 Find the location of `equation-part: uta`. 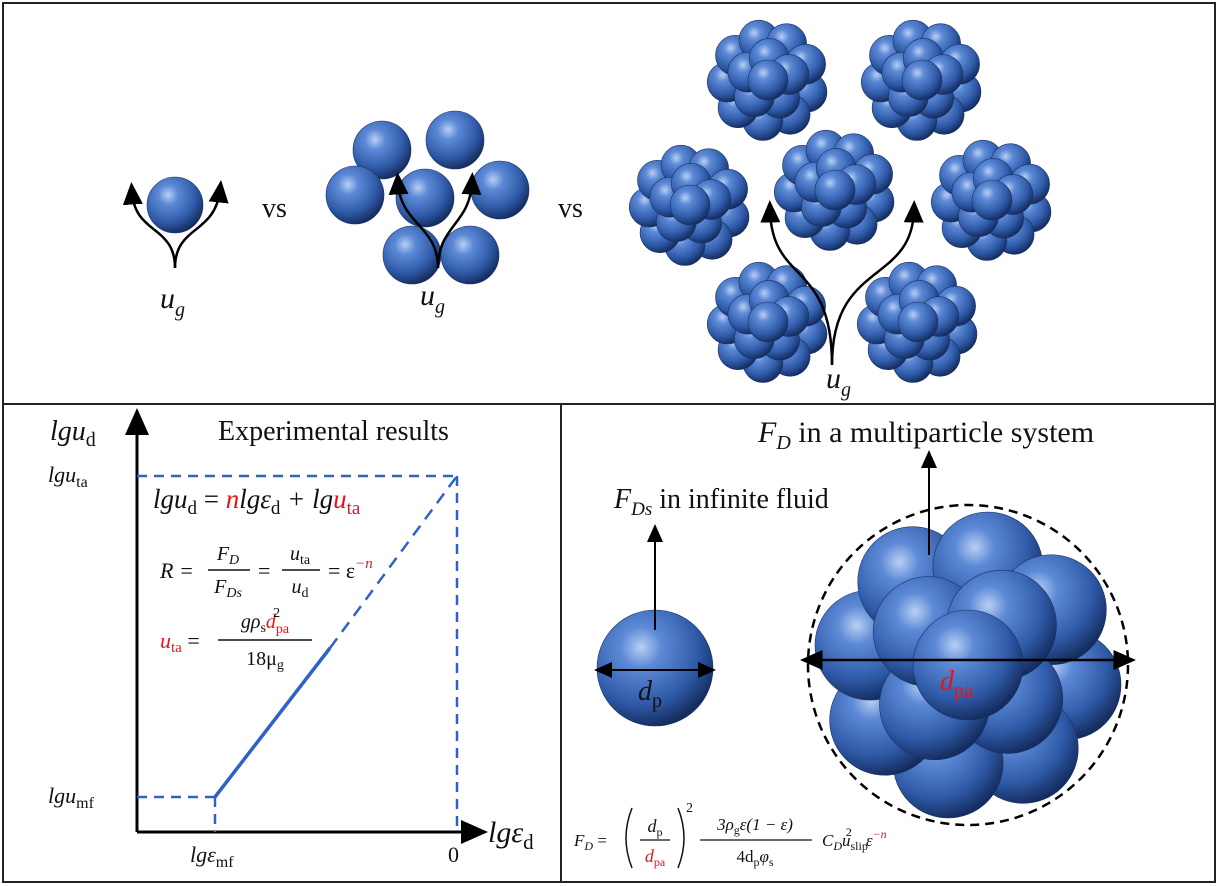

equation-part: uta is located at coordinates (300, 555).